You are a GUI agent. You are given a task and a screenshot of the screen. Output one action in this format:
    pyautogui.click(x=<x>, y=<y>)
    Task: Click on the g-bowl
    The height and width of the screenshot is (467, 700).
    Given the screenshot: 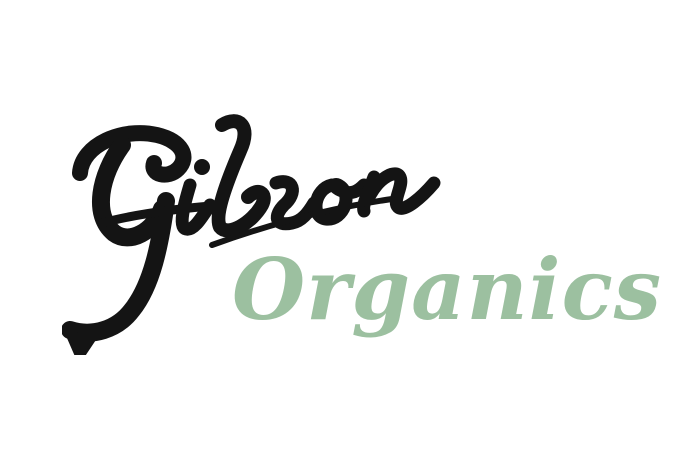 What is the action you would take?
    pyautogui.click(x=131, y=191)
    